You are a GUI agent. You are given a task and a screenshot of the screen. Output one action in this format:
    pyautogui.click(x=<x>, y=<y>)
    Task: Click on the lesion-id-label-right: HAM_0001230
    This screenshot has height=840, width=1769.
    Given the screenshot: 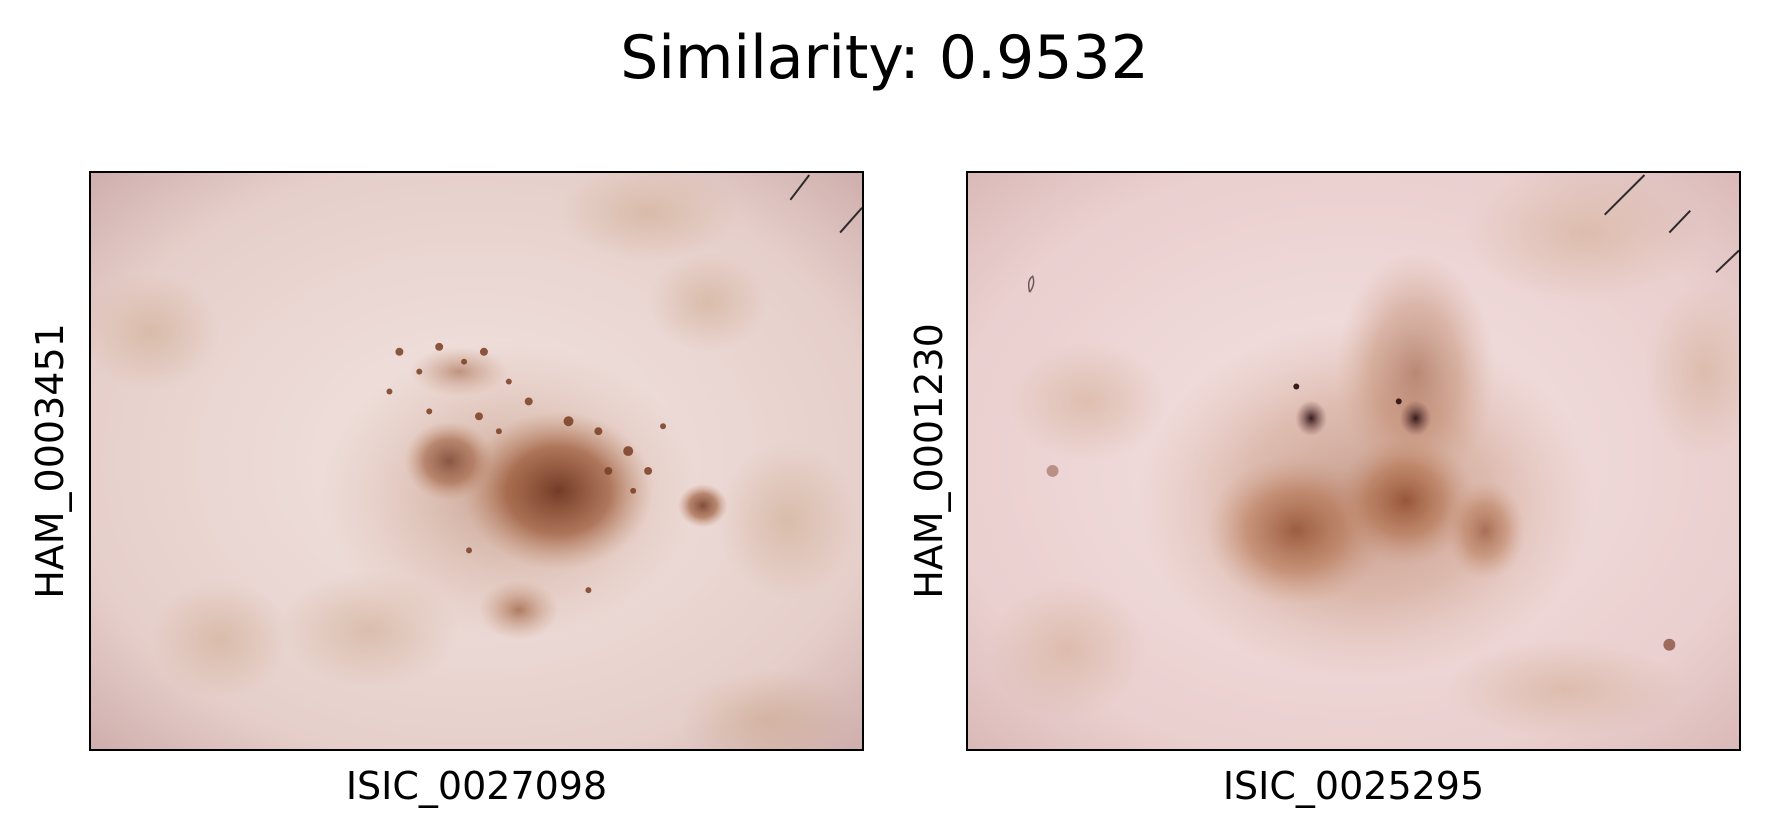 What is the action you would take?
    pyautogui.click(x=929, y=461)
    